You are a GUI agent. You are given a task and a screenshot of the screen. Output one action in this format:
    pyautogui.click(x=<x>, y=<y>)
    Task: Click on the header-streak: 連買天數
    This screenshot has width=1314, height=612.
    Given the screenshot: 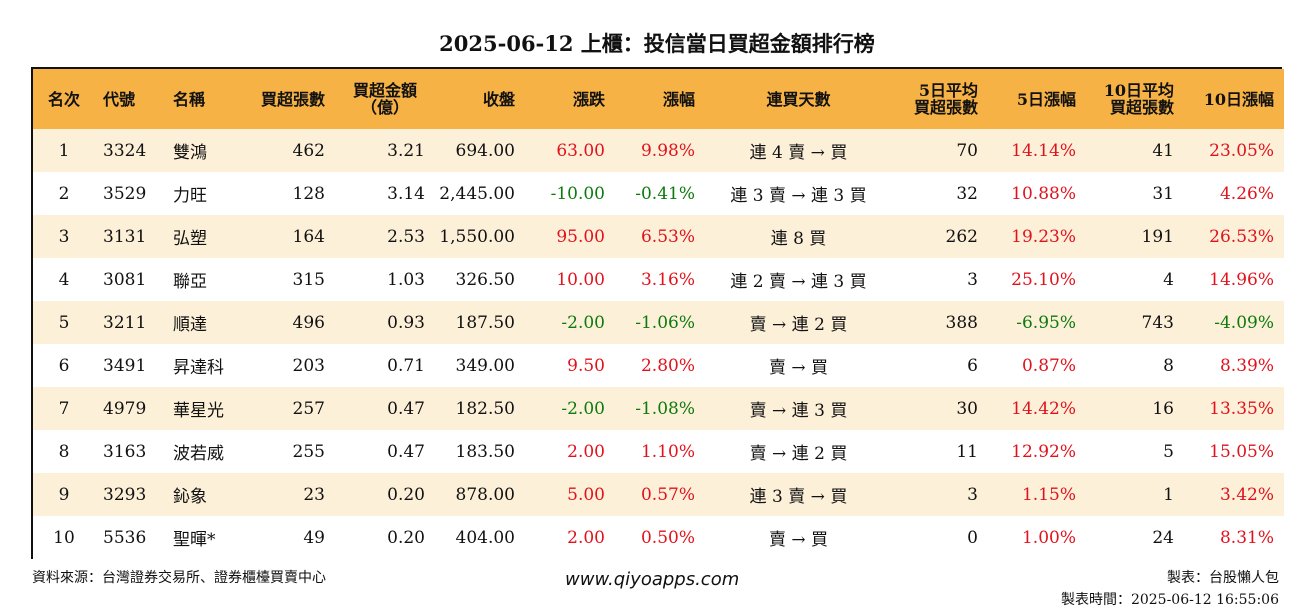 What is the action you would take?
    pyautogui.click(x=798, y=99)
    